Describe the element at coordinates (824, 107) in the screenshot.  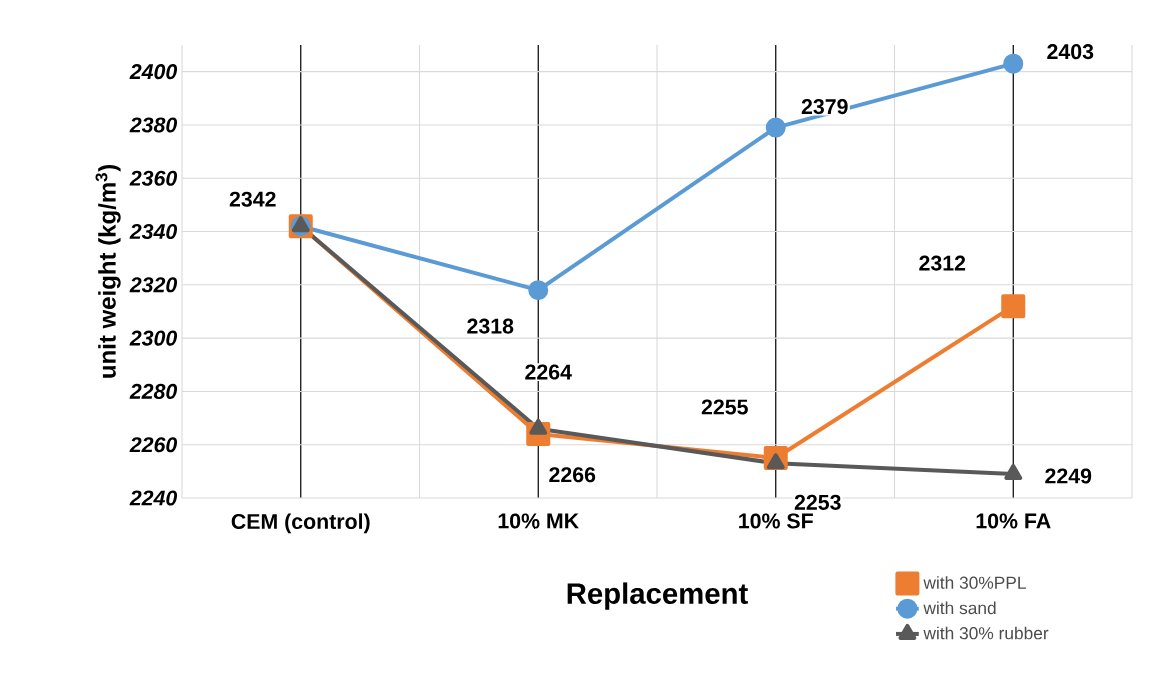
I see `data-label: 2379` at that location.